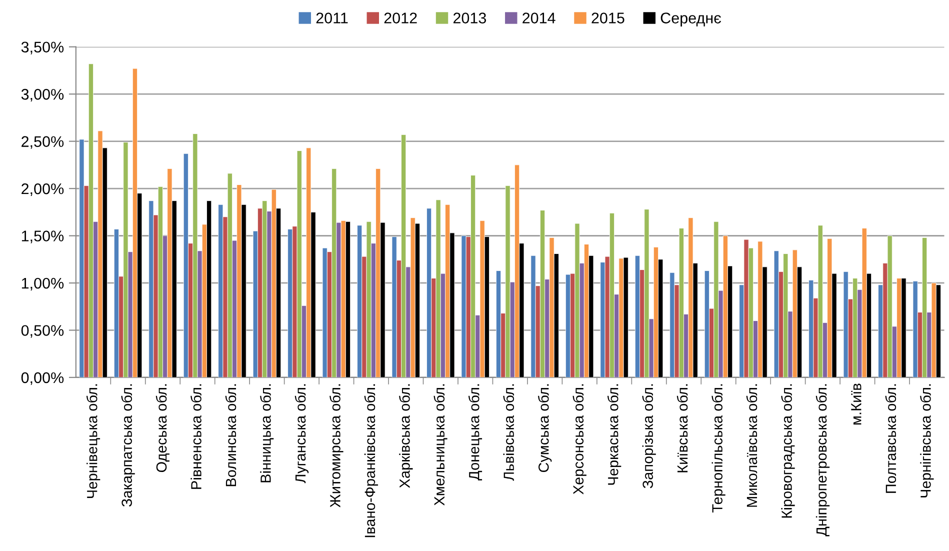 The width and height of the screenshot is (949, 551). What do you see at coordinates (43, 189) in the screenshot?
I see `y-tick-label: 2,00%` at bounding box center [43, 189].